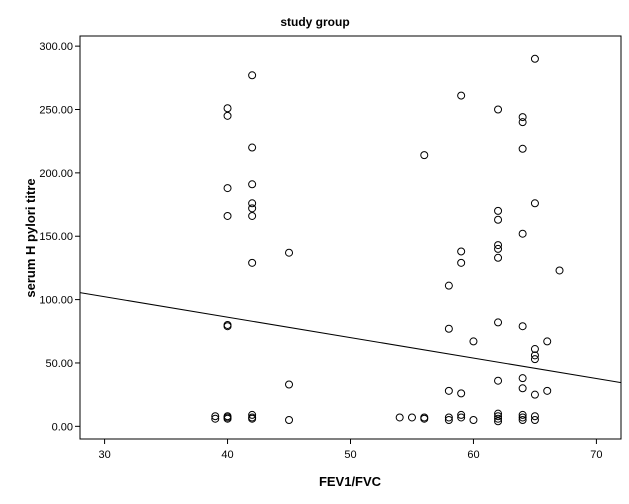 The image size is (629, 504). What do you see at coordinates (104, 455) in the screenshot?
I see `x-tick-label: 30` at bounding box center [104, 455].